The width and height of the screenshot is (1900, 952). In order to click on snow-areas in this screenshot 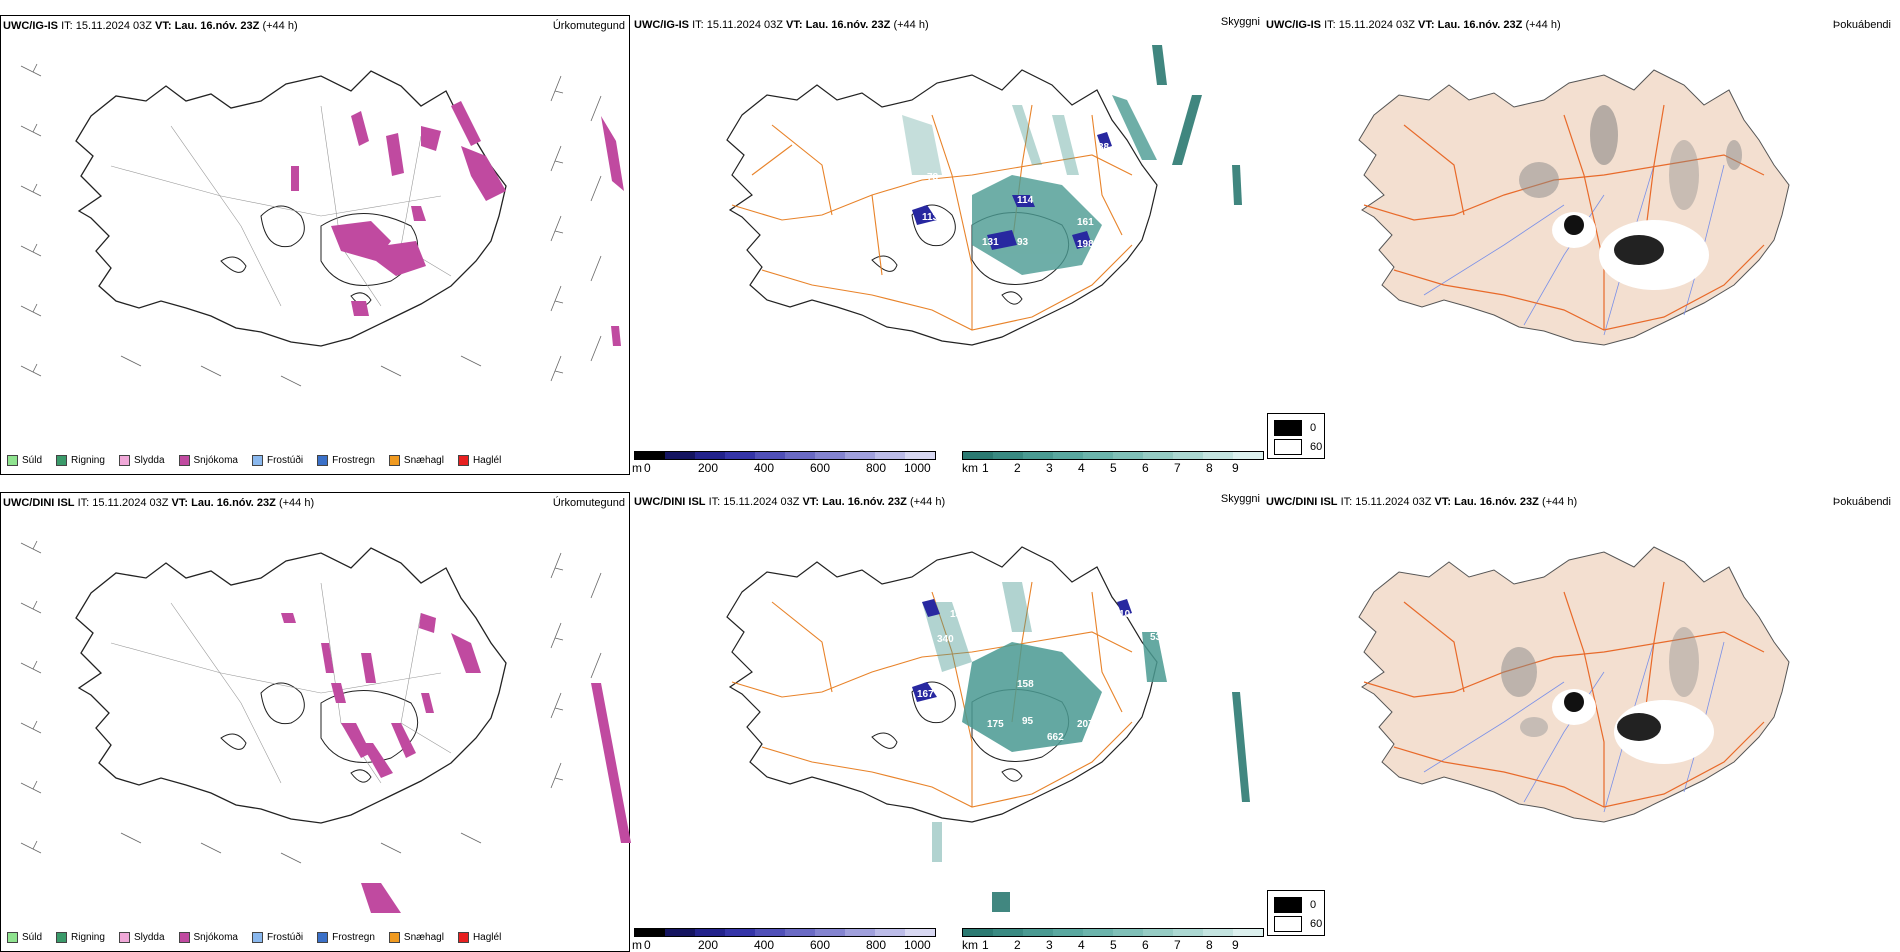, I will do `click(398, 208)`.